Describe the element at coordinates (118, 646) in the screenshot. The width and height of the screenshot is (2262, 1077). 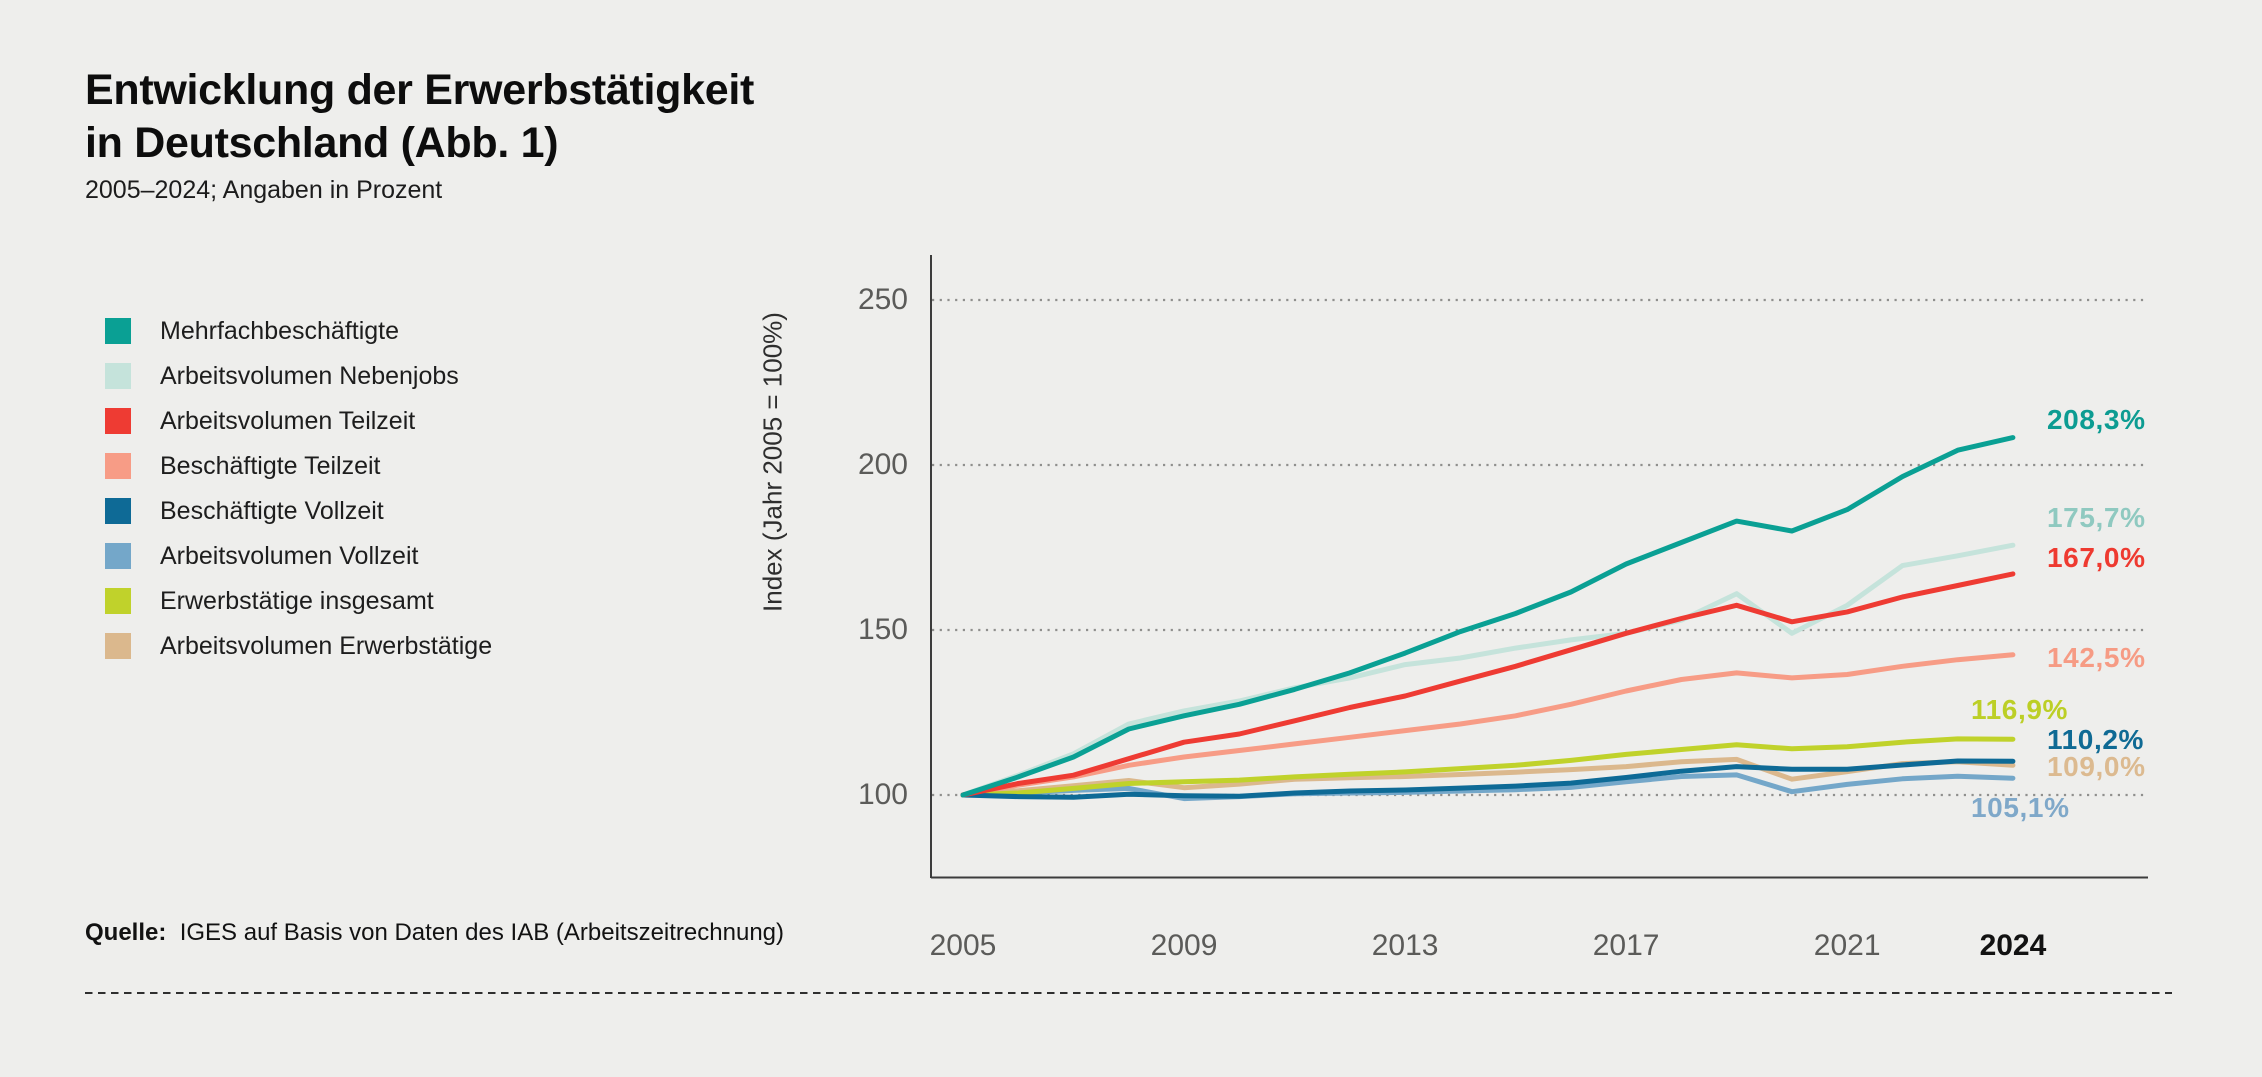
I see `legend-swatch-av_erwerbstaetige` at that location.